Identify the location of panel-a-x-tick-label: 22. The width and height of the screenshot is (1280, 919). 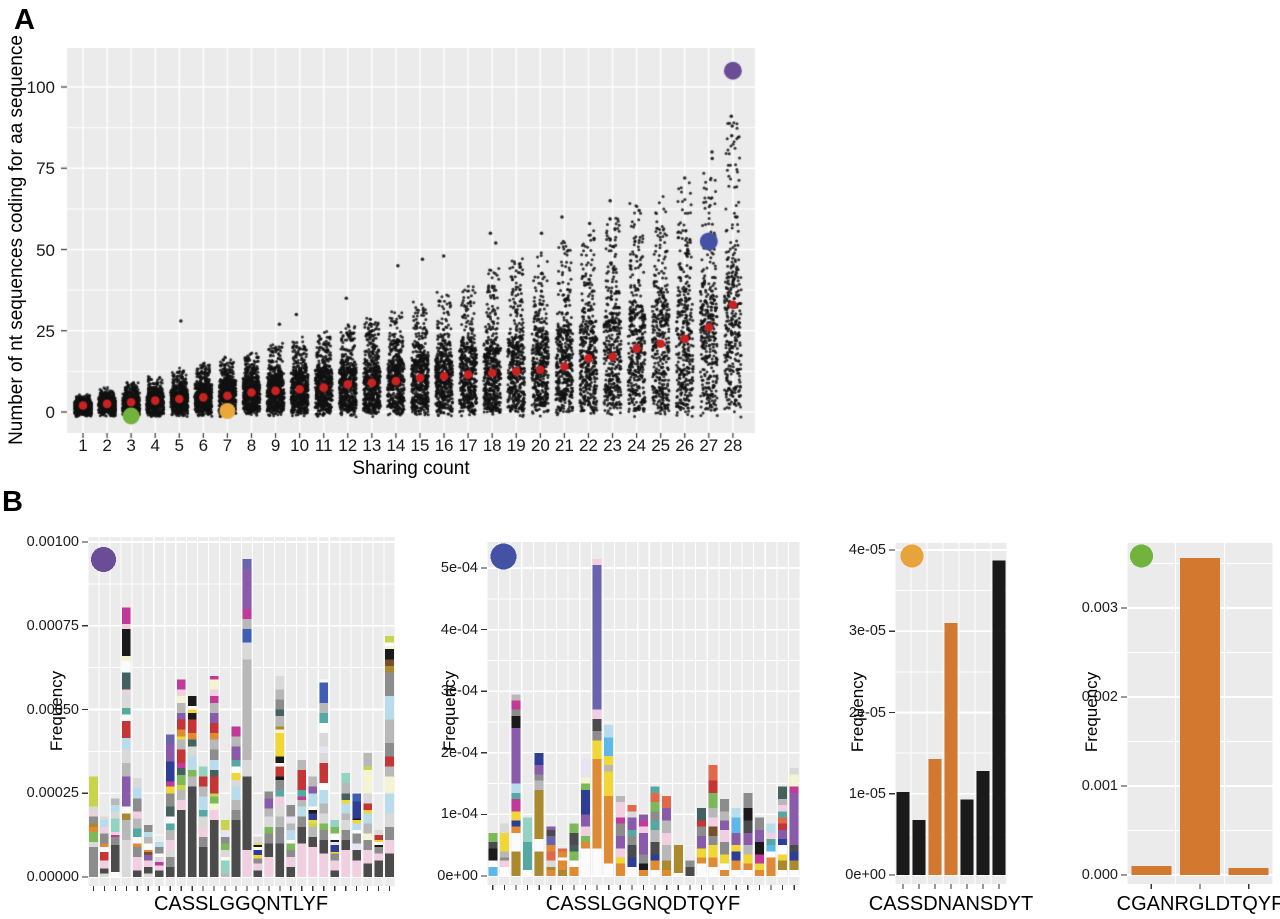
(588, 445).